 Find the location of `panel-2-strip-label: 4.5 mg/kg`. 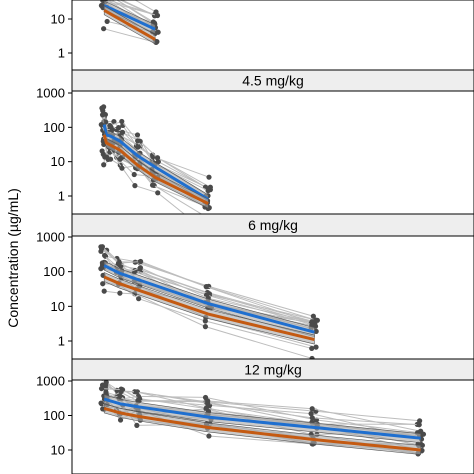

panel-2-strip-label: 4.5 mg/kg is located at coordinates (272, 81).